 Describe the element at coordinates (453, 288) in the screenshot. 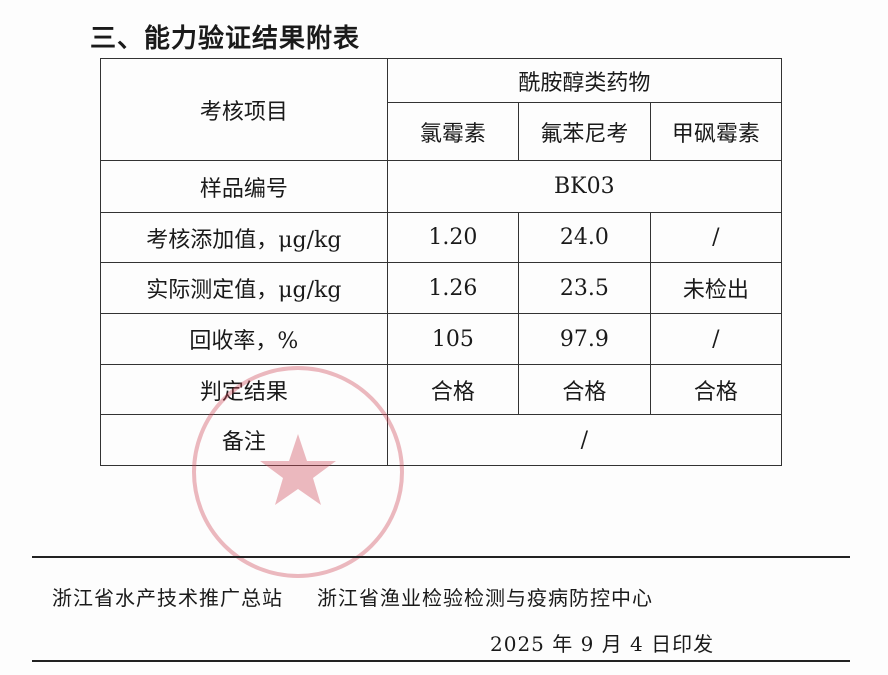

I see `cell: 1.26` at that location.